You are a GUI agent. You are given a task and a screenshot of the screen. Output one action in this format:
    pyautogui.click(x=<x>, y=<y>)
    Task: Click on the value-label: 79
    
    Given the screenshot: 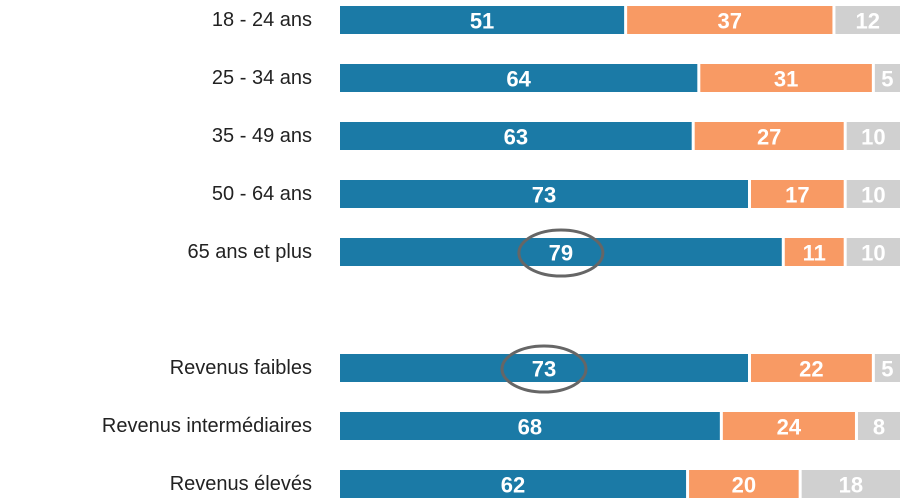 What is the action you would take?
    pyautogui.click(x=561, y=253)
    